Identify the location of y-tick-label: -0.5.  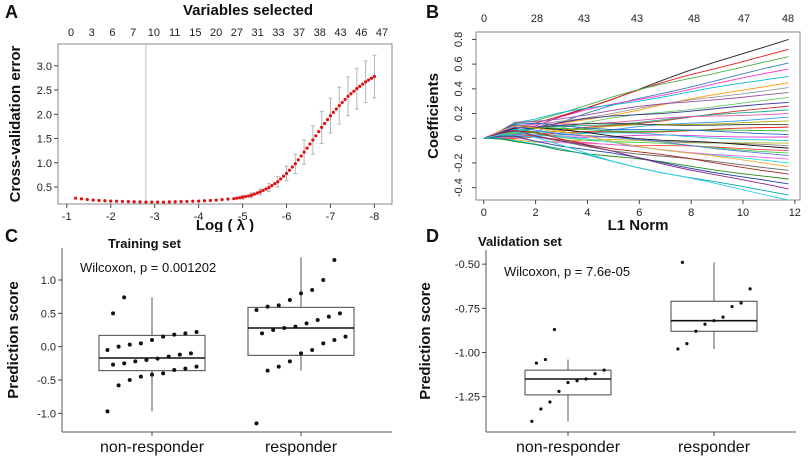
(46, 381).